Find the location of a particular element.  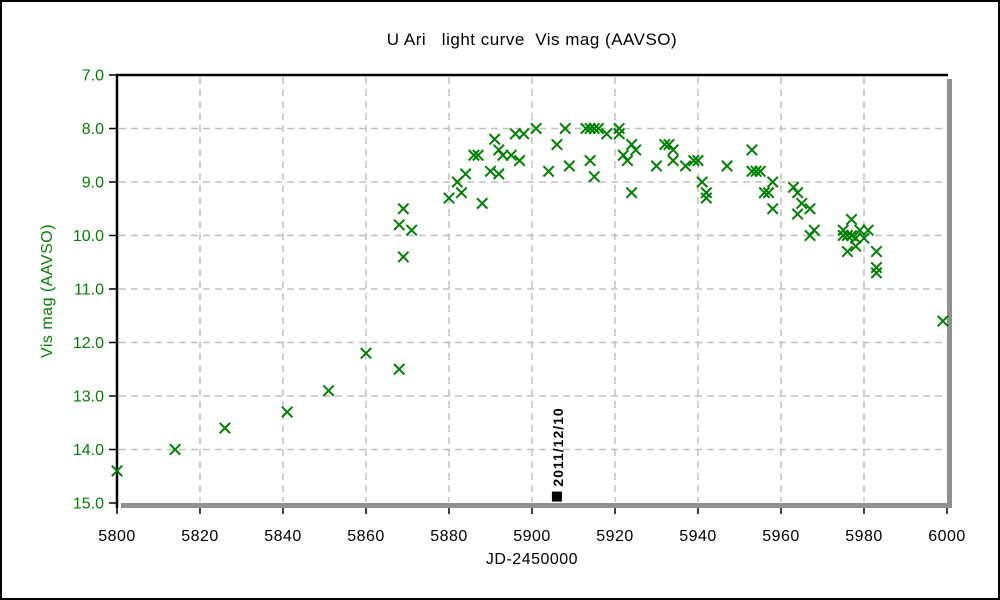

x-tick-label: 5880 is located at coordinates (449, 536).